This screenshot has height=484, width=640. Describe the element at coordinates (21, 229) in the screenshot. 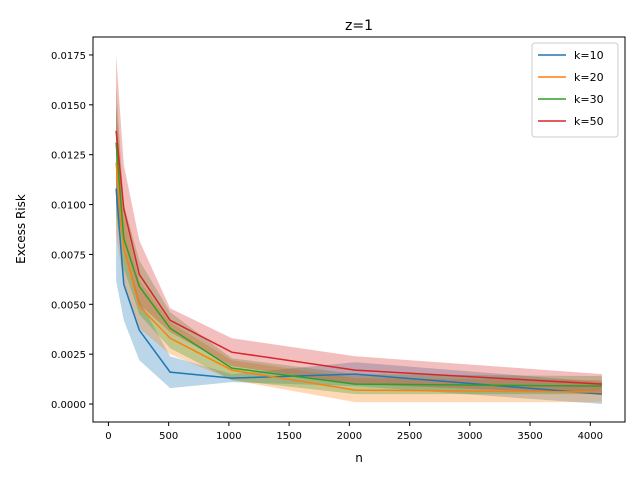

I see `y-axis-label: Excess Risk` at that location.